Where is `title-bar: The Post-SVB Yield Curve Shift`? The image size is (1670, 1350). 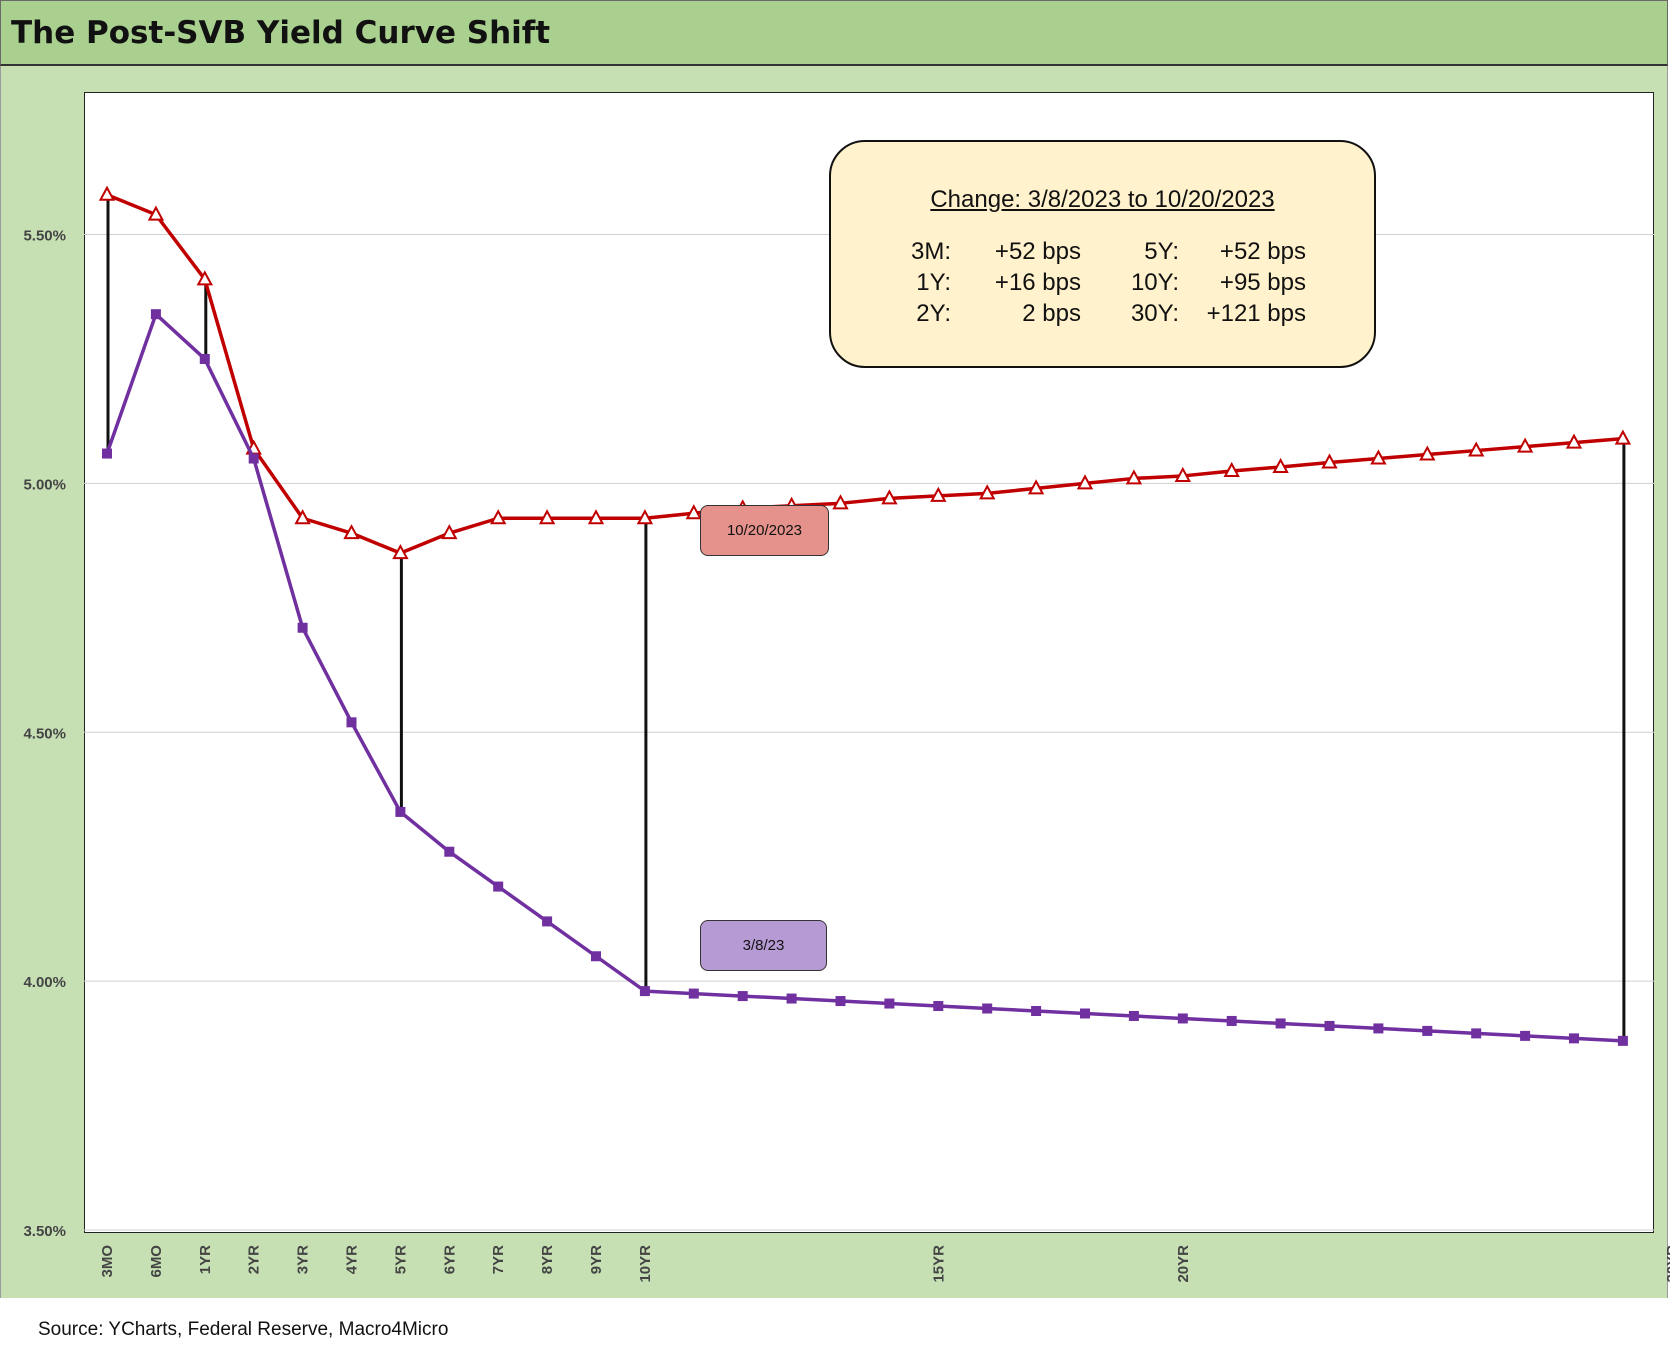
title-bar: The Post-SVB Yield Curve Shift is located at coordinates (834, 33).